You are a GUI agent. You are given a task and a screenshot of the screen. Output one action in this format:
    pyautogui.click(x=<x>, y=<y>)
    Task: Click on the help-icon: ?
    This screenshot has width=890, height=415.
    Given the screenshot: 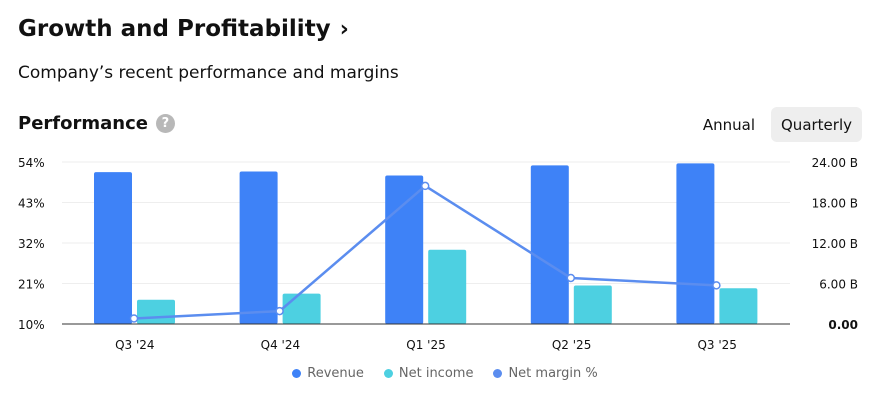 What is the action you would take?
    pyautogui.click(x=165, y=123)
    